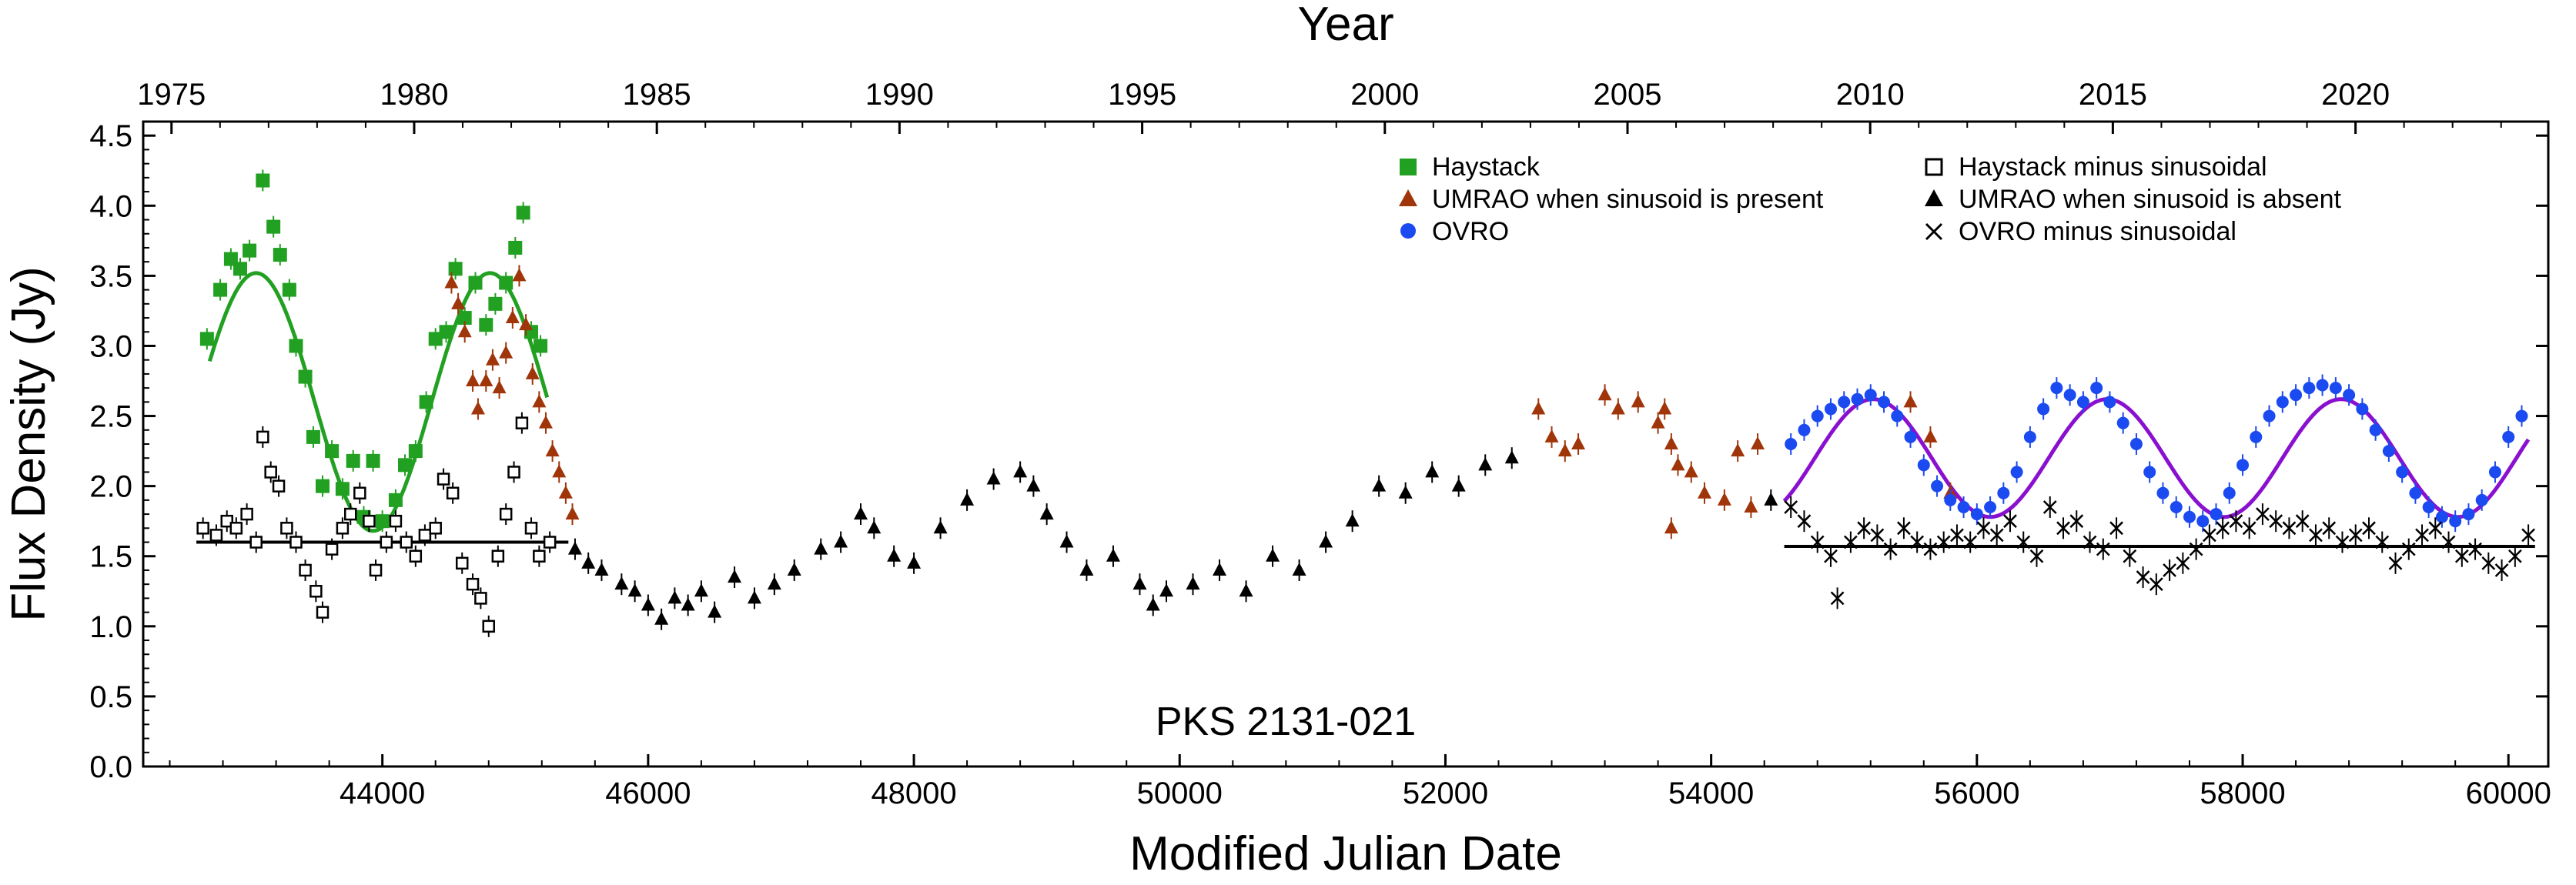 The height and width of the screenshot is (885, 2576). Describe the element at coordinates (1870, 95) in the screenshot. I see `top-tick-label: 2010` at that location.